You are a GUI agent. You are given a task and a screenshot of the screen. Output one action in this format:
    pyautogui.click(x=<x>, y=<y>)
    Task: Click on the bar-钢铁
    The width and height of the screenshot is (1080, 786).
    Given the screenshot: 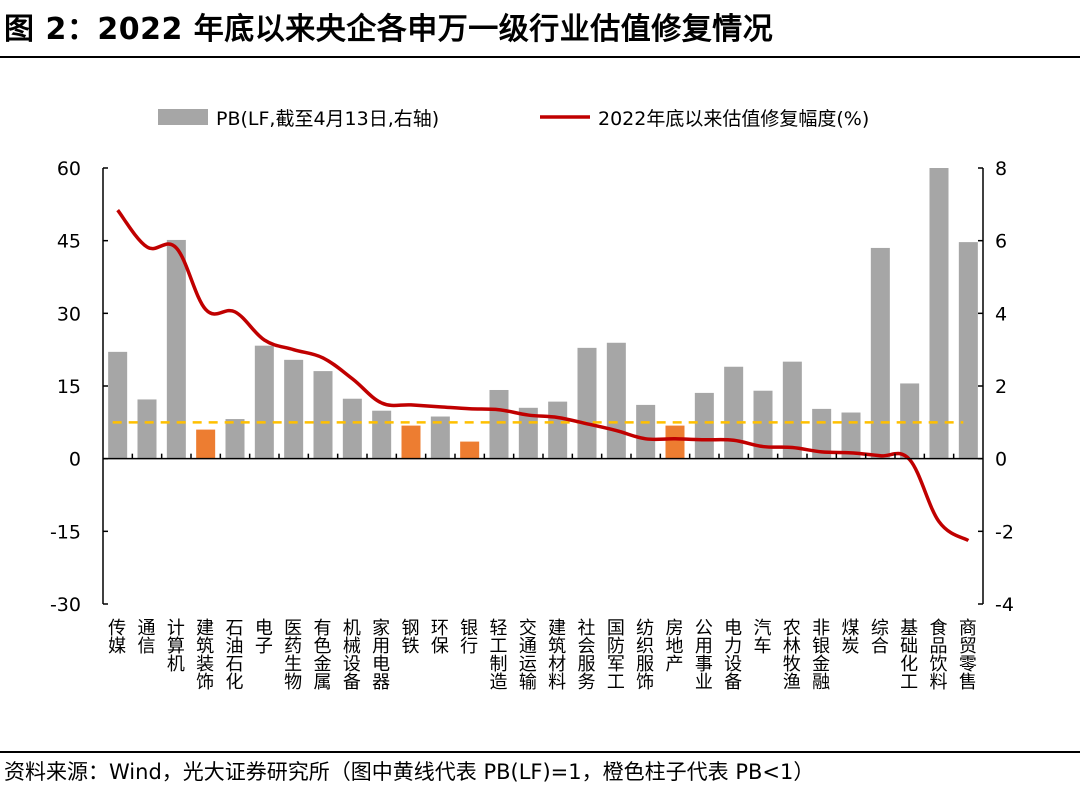 What is the action you would take?
    pyautogui.click(x=411, y=442)
    